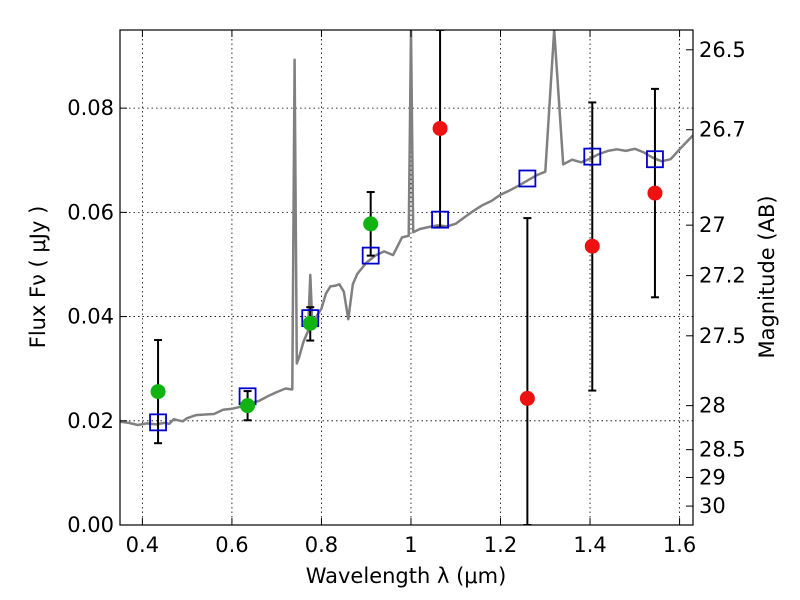  What do you see at coordinates (722, 276) in the screenshot?
I see `y2-tick-label: 27.2` at bounding box center [722, 276].